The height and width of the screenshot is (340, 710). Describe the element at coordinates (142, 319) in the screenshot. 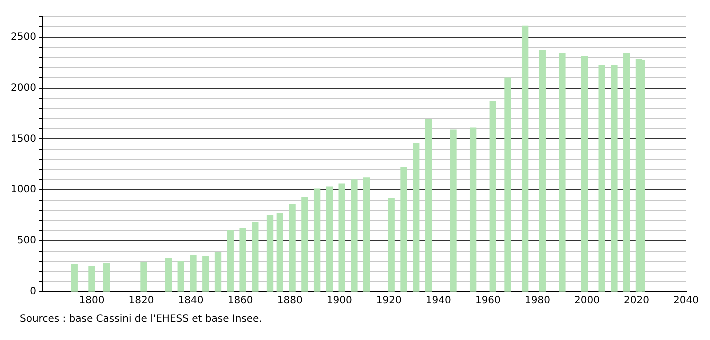

I see `source-note: Sources : base Cassini de l'EHESS et base Insee.` at that location.